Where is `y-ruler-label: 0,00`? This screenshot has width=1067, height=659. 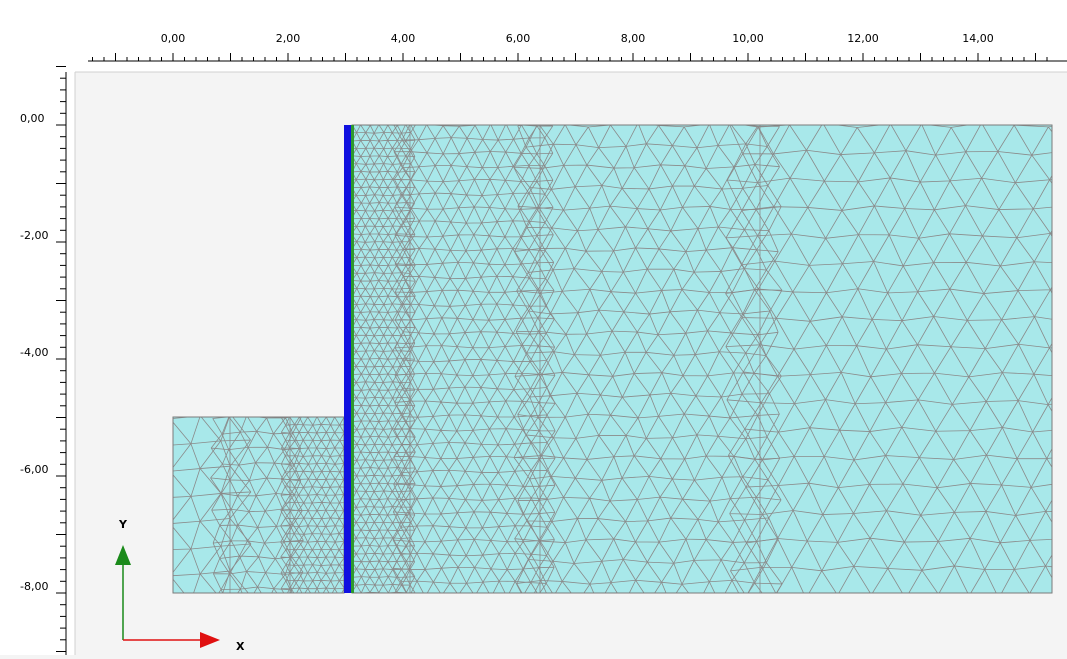
y-ruler-label: 0,00 is located at coordinates (32, 118).